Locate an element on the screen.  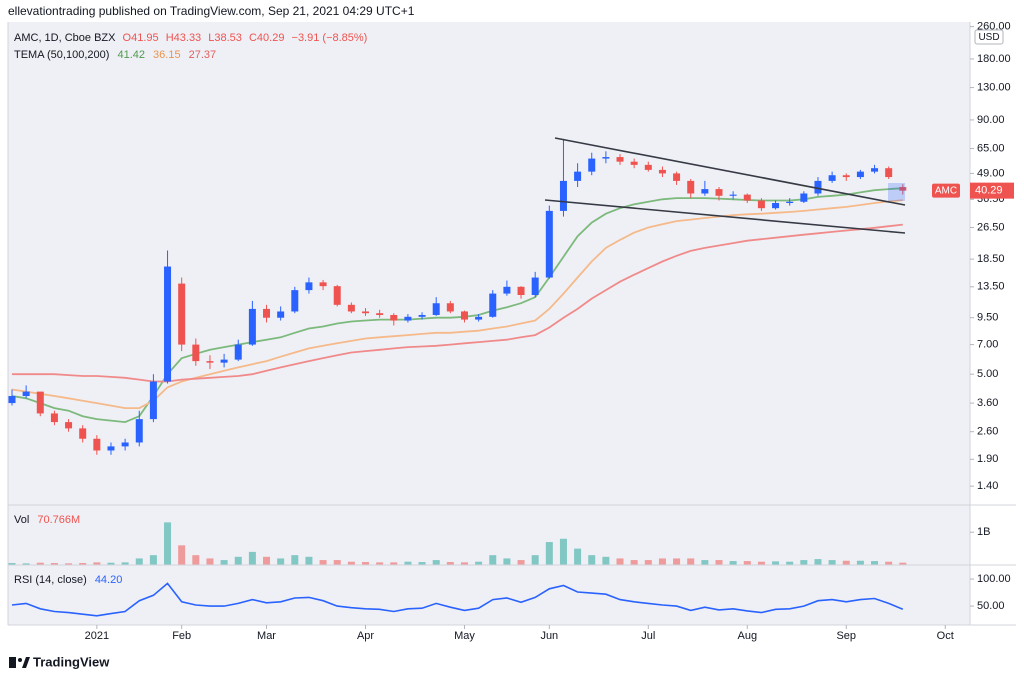
rsi-line is located at coordinates (457, 599).